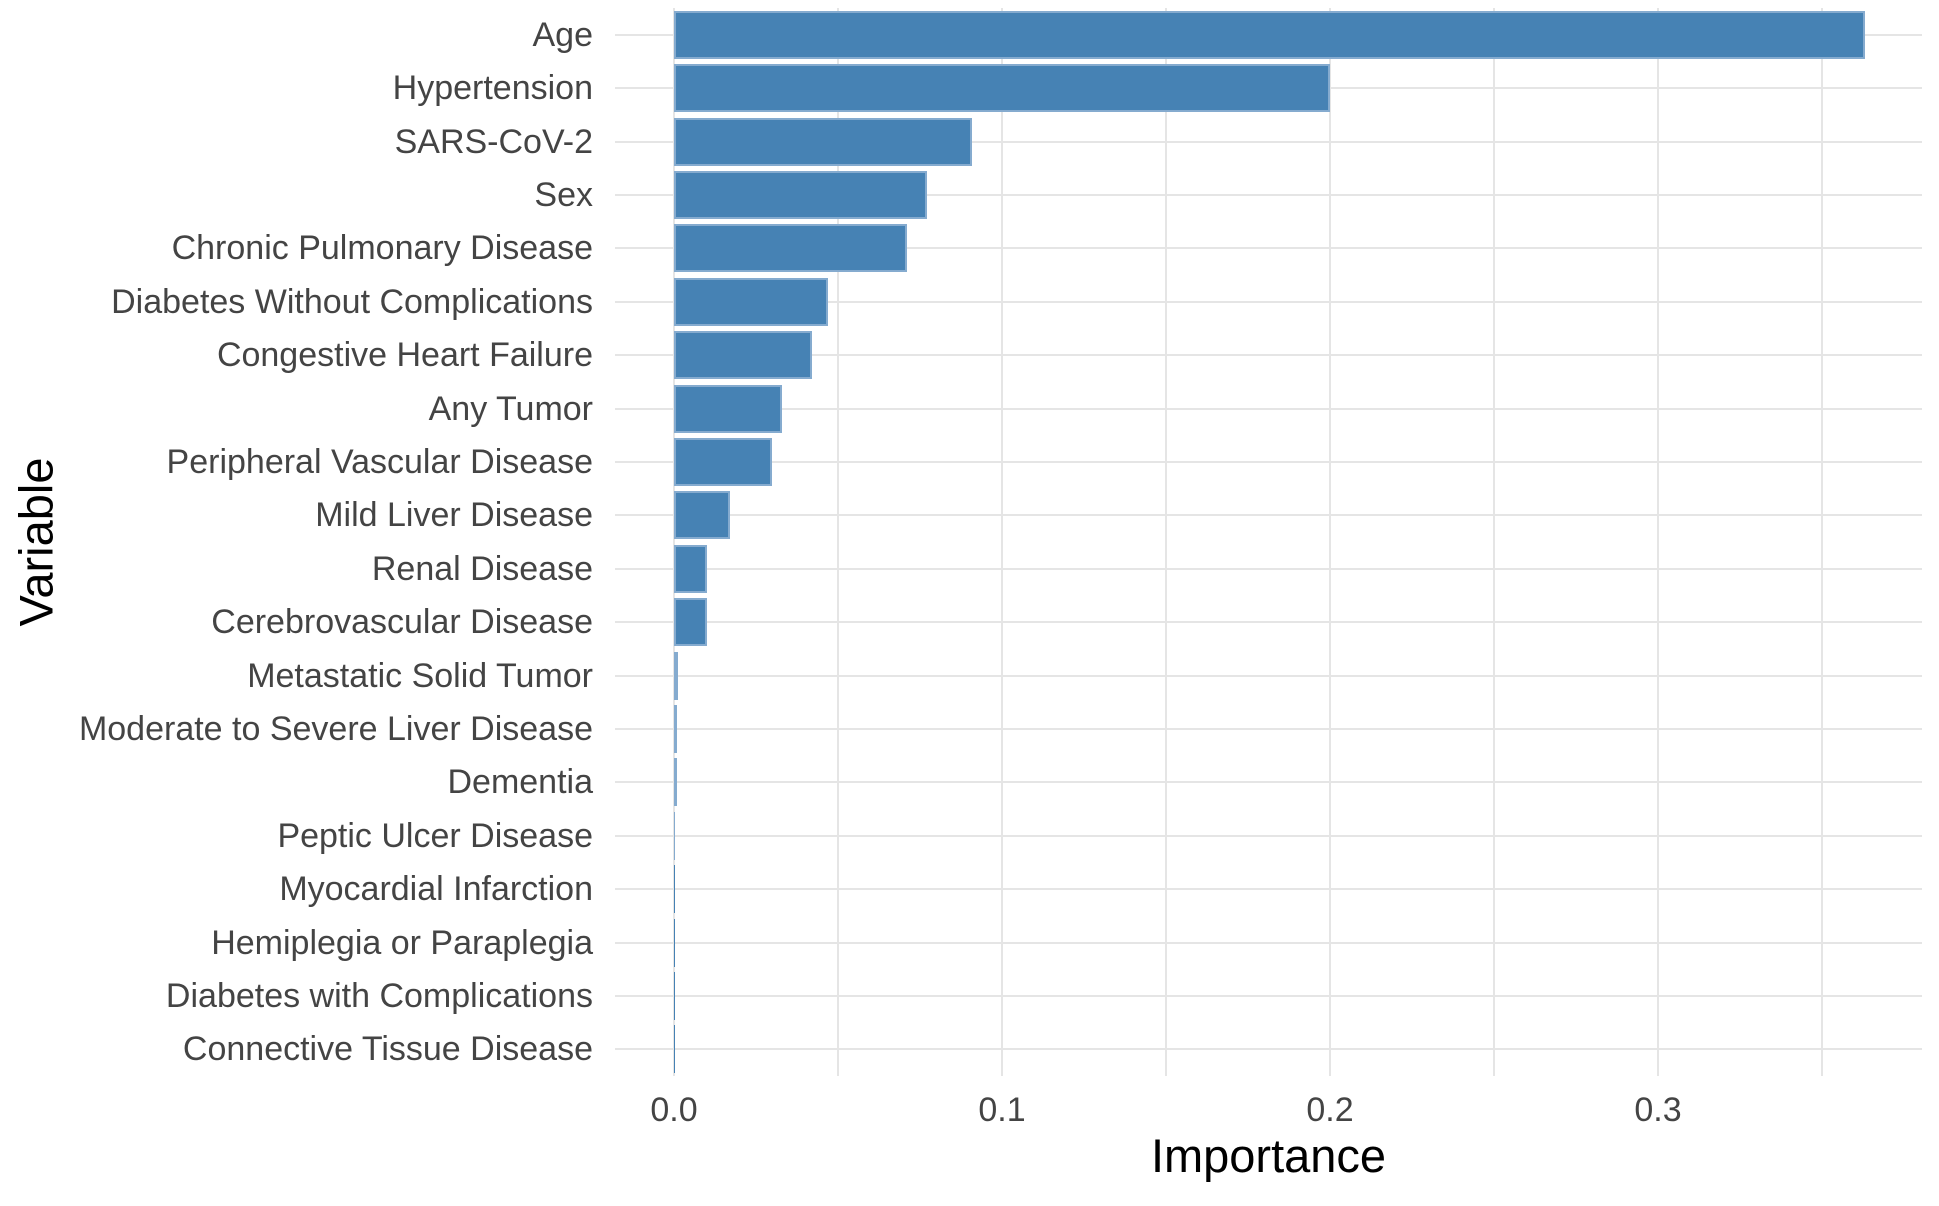 This screenshot has height=1206, width=1939. I want to click on category-label: Chronic Pulmonary Disease, so click(382, 248).